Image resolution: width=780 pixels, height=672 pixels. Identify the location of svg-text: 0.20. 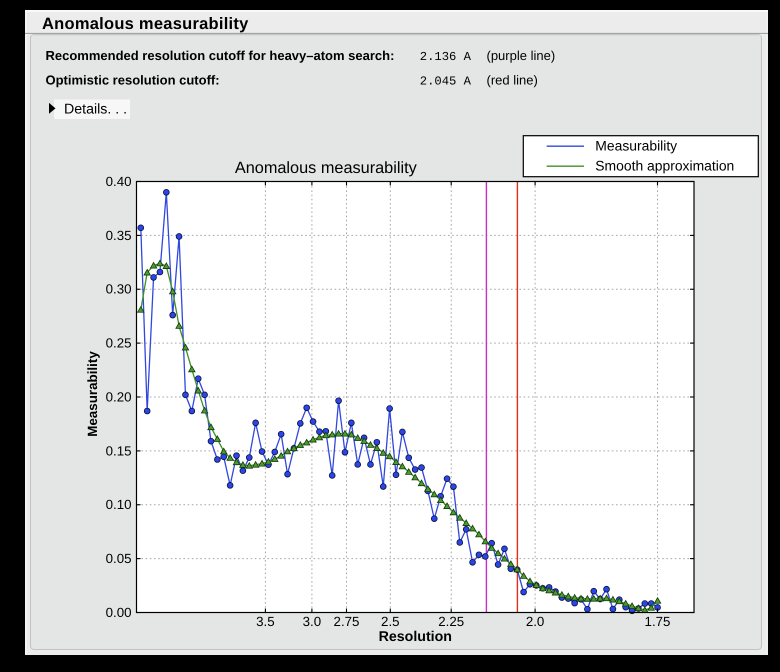
(119, 396).